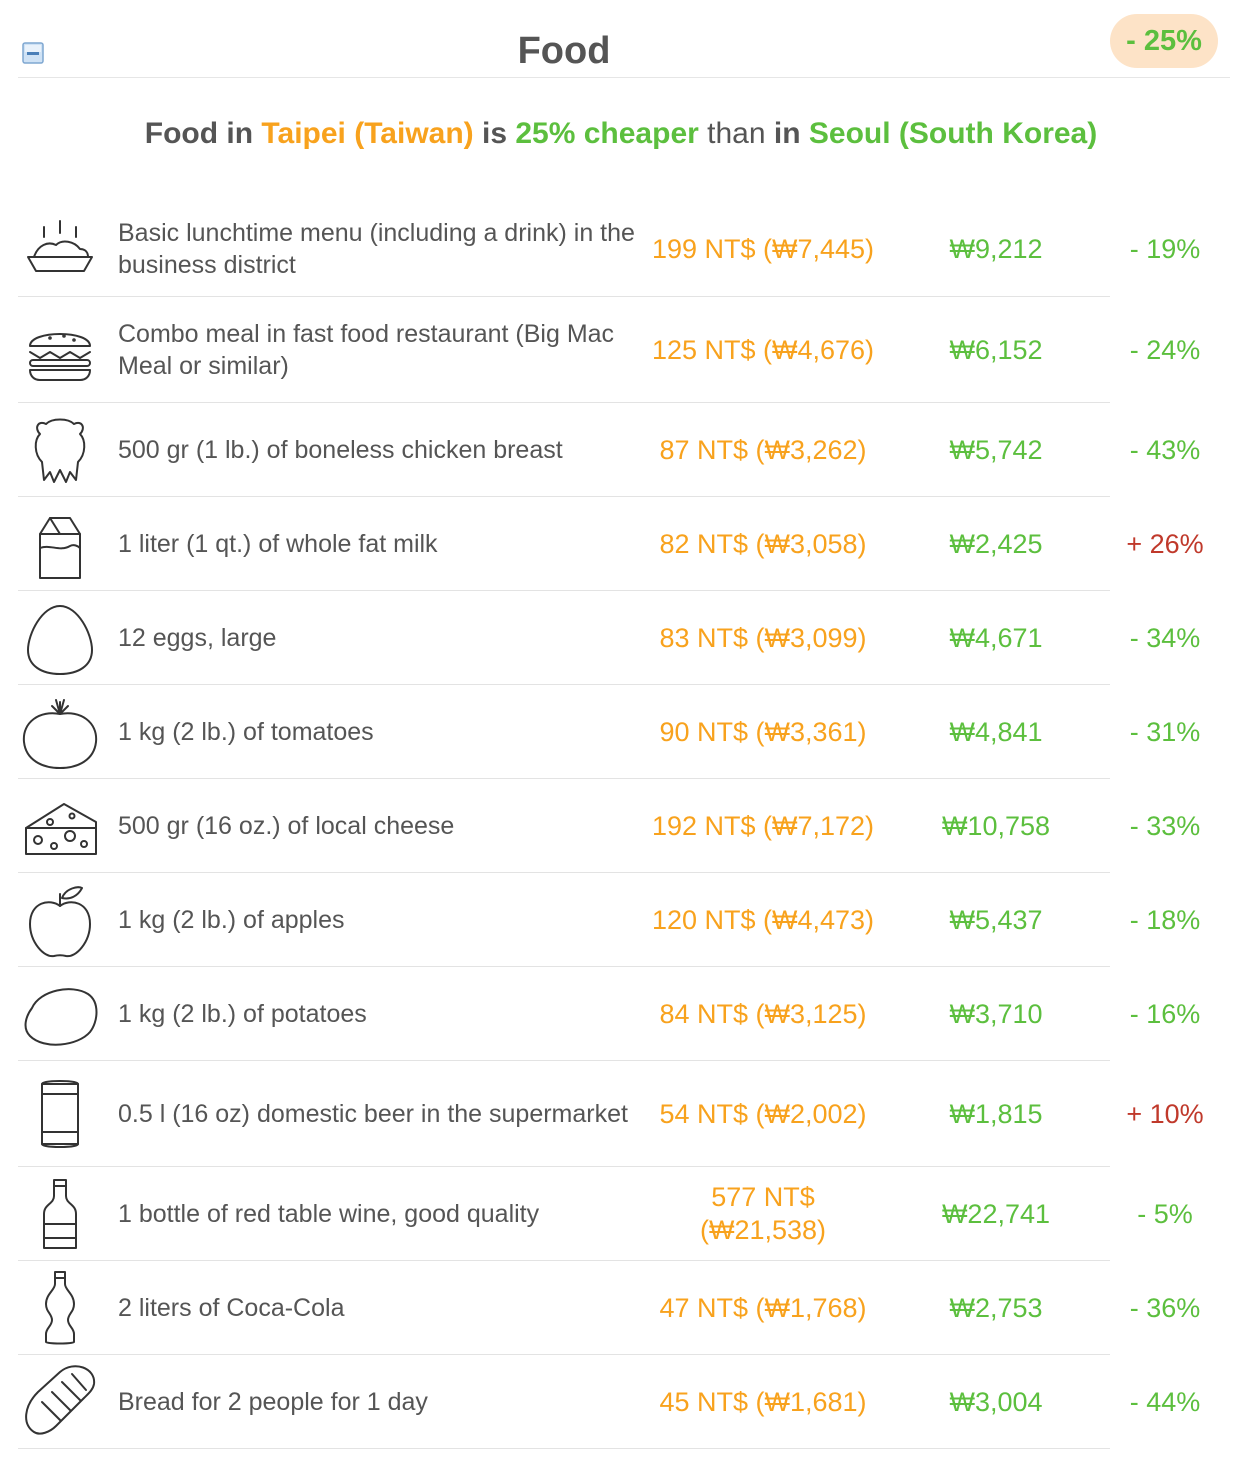  I want to click on price-taipei: 199 NT$ (₩7,445), so click(763, 248).